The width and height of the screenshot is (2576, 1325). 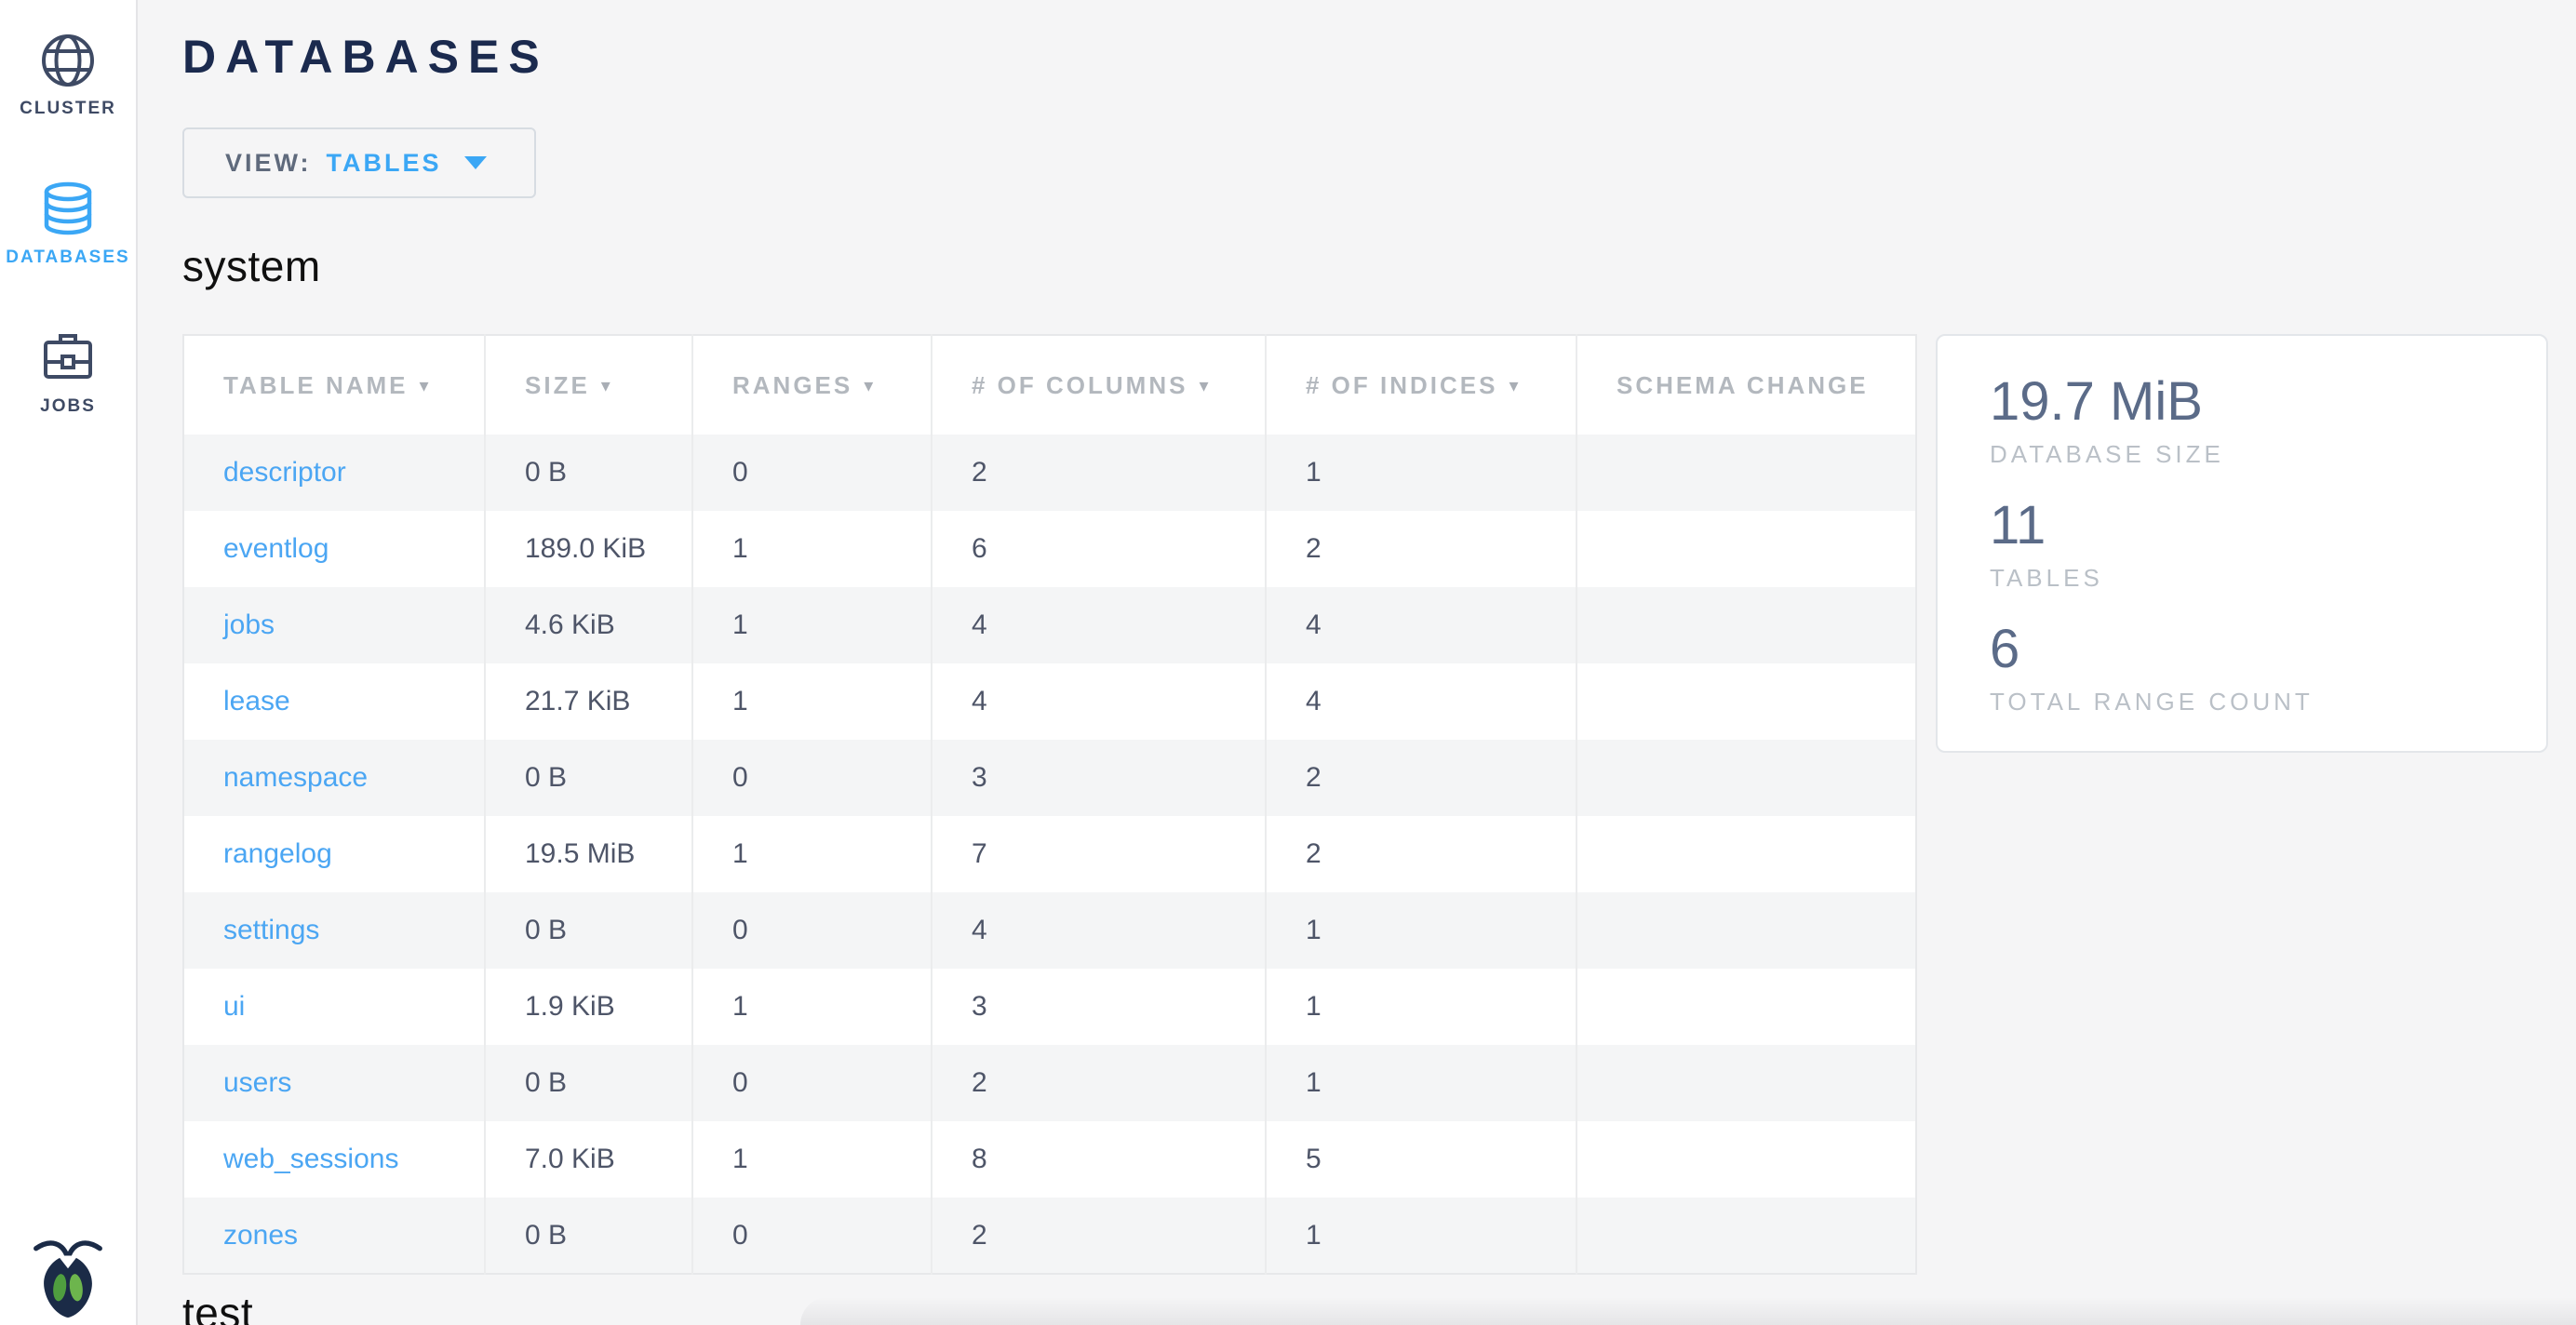 I want to click on sidebar-item-label: CLUSTER, so click(x=68, y=108).